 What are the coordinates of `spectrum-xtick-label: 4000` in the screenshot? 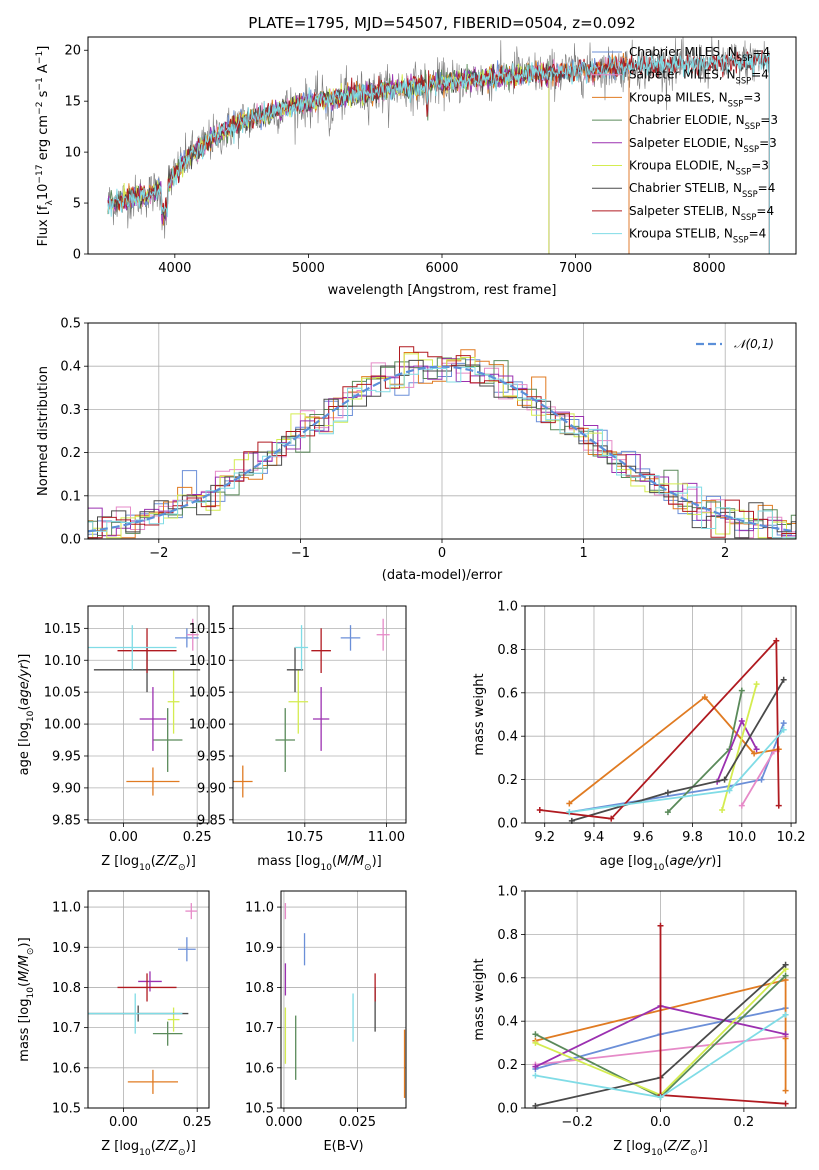 It's located at (174, 268).